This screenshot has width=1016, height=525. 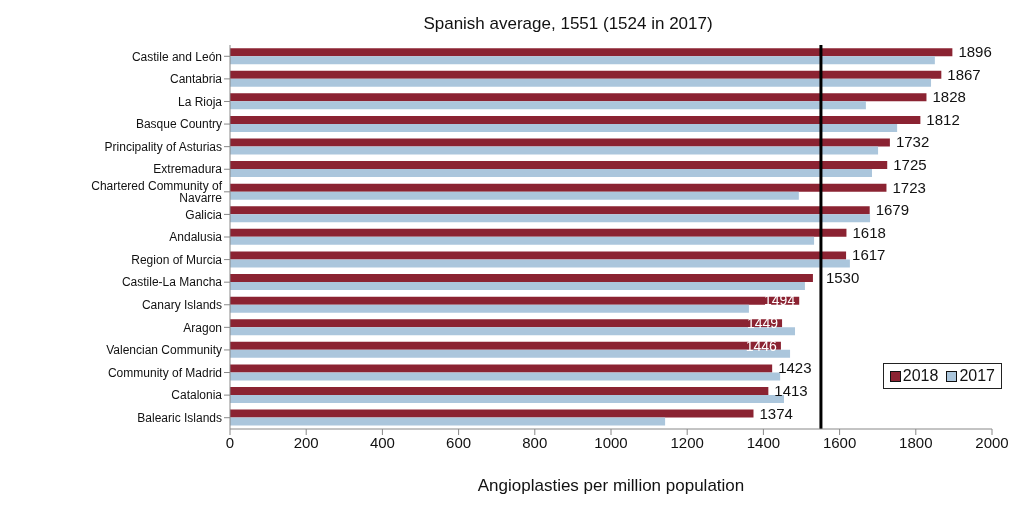 What do you see at coordinates (912, 142) in the screenshot?
I see `data-label: 1732` at bounding box center [912, 142].